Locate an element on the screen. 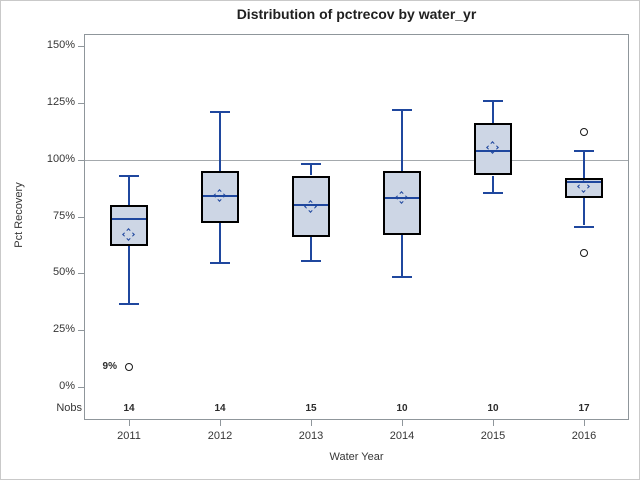  chart-title: Distribution of pctrecov by water_yr is located at coordinates (356, 14).